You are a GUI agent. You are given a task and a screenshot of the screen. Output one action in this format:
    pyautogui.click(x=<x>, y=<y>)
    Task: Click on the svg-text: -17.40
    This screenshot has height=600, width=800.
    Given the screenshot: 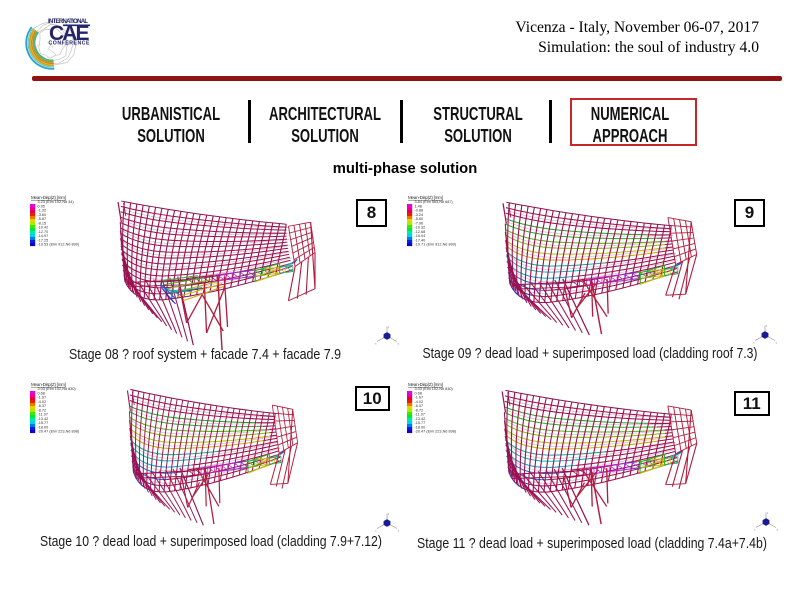 What is the action you would take?
    pyautogui.click(x=420, y=240)
    